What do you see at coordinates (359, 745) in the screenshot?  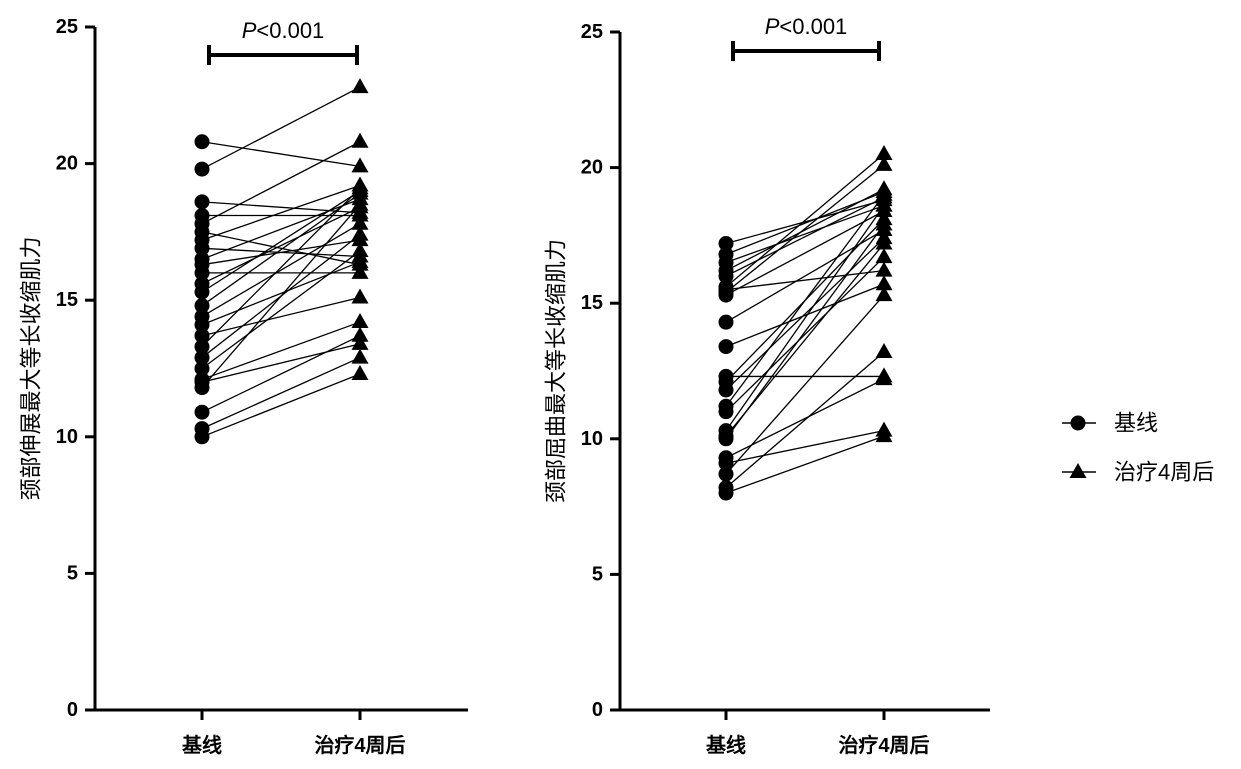 I see `x-category-label: 治疗4周后` at bounding box center [359, 745].